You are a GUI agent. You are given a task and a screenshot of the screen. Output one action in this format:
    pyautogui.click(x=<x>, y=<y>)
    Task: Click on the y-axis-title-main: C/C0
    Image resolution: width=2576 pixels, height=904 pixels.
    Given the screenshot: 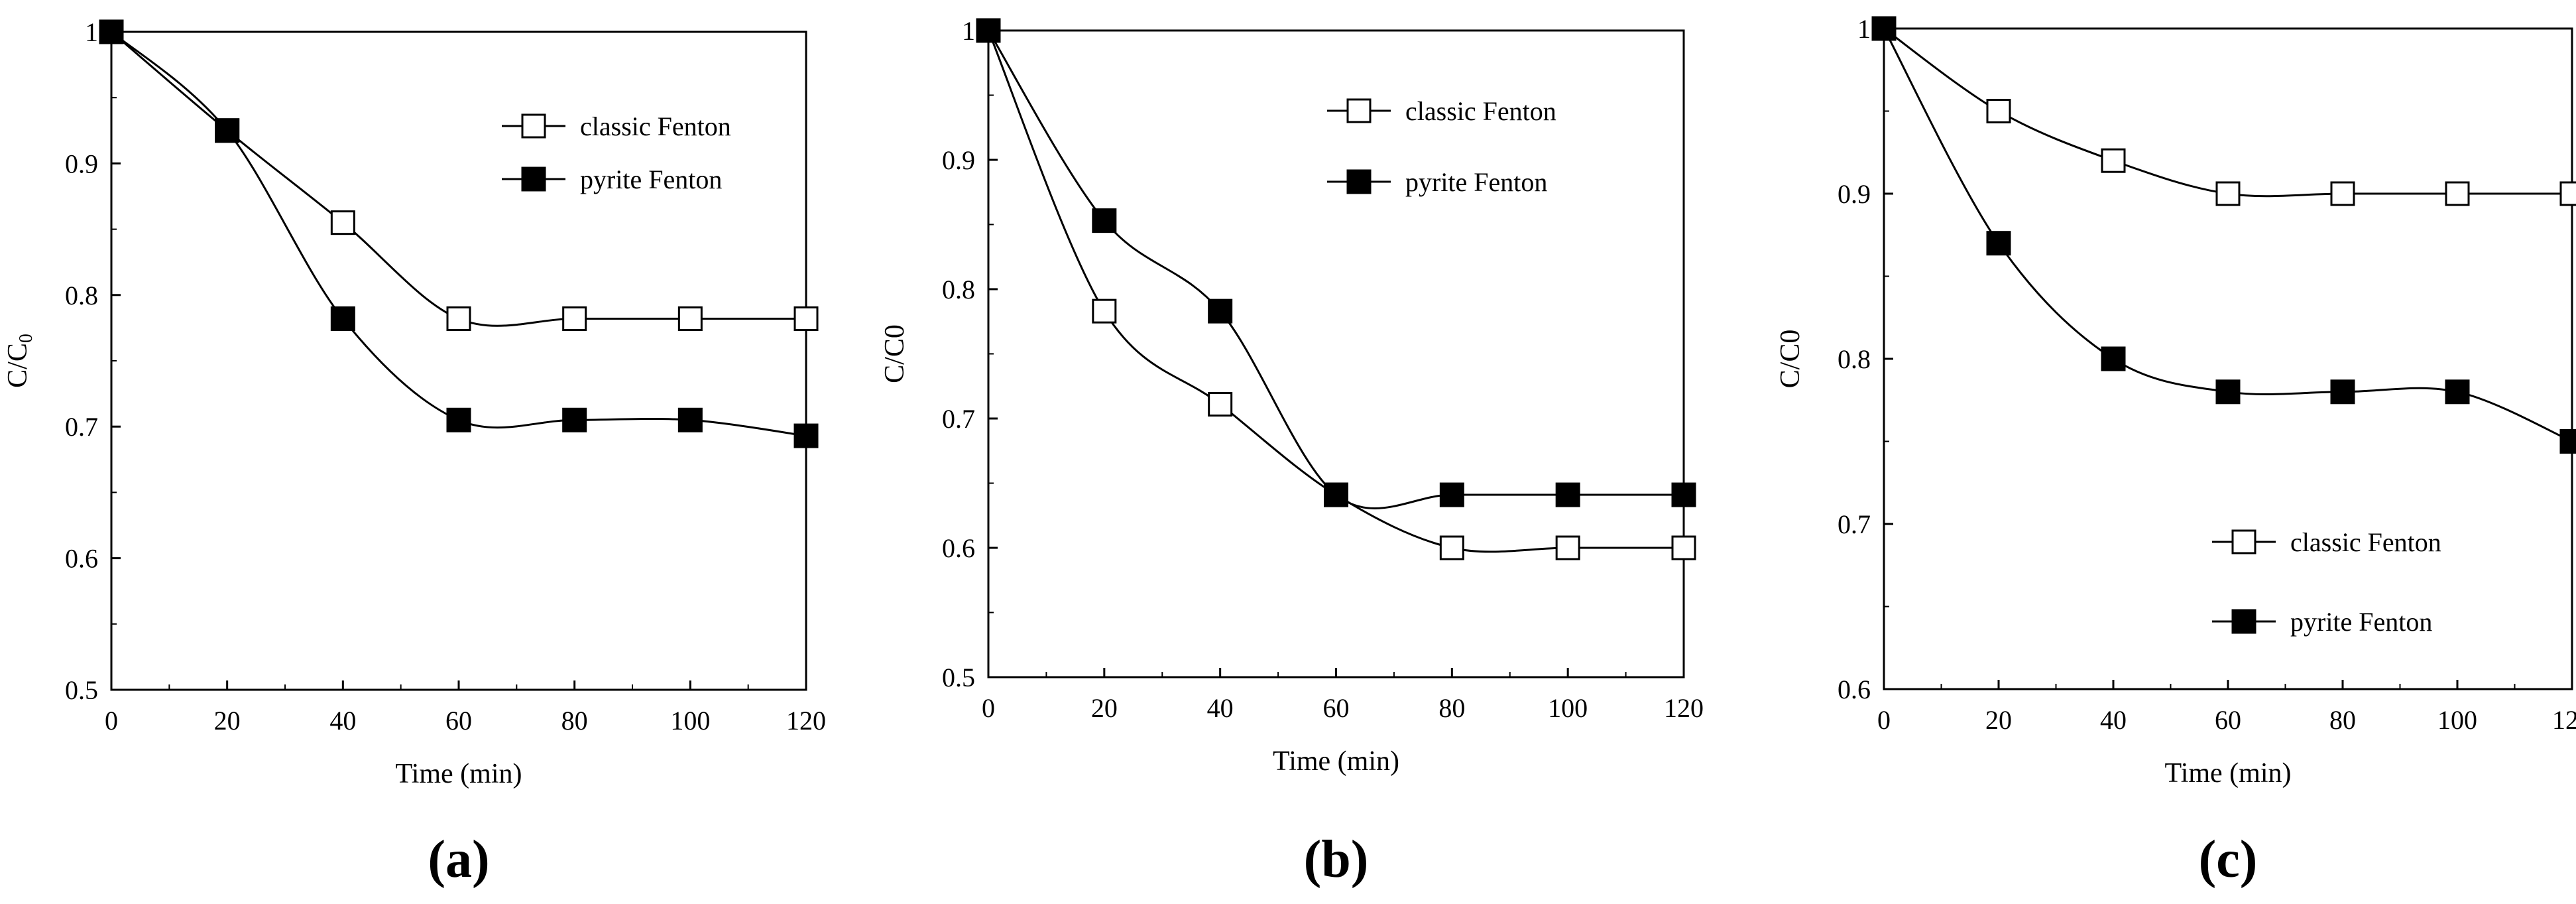 What is the action you would take?
    pyautogui.click(x=895, y=353)
    